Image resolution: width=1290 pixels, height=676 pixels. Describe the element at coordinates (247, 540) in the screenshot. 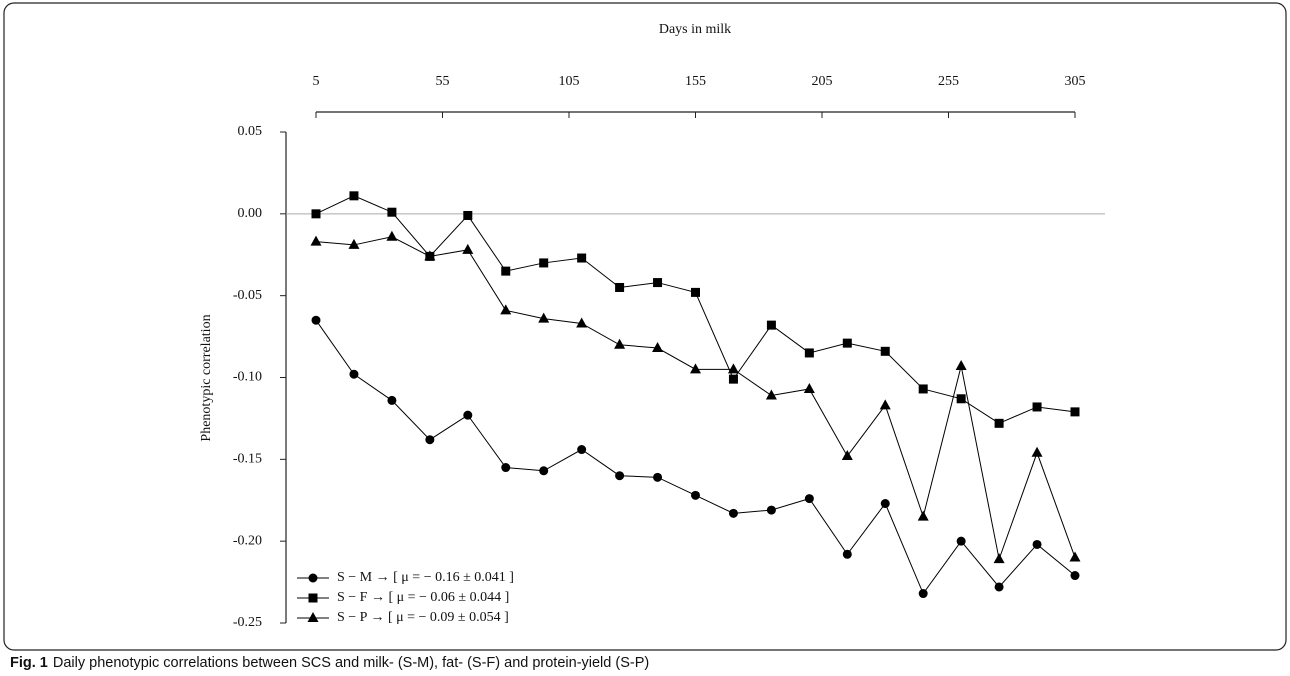

I see `y-tick-label: -0.20` at that location.